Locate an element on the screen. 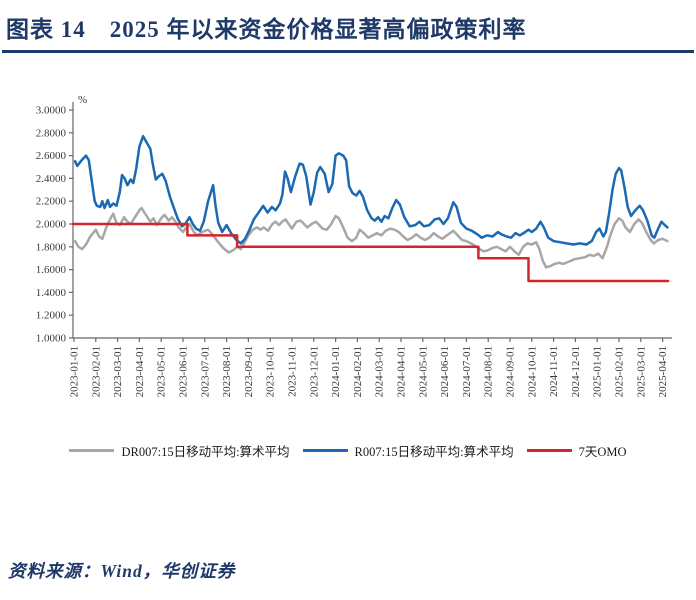 The height and width of the screenshot is (600, 696). x-axis-tick-label: 2024-01-01 is located at coordinates (336, 371).